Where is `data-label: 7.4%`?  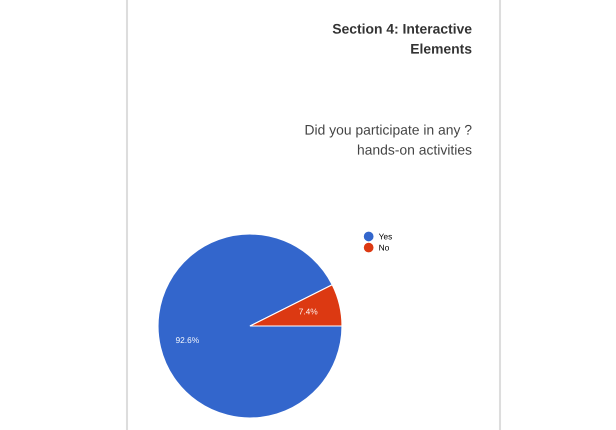 data-label: 7.4% is located at coordinates (308, 311).